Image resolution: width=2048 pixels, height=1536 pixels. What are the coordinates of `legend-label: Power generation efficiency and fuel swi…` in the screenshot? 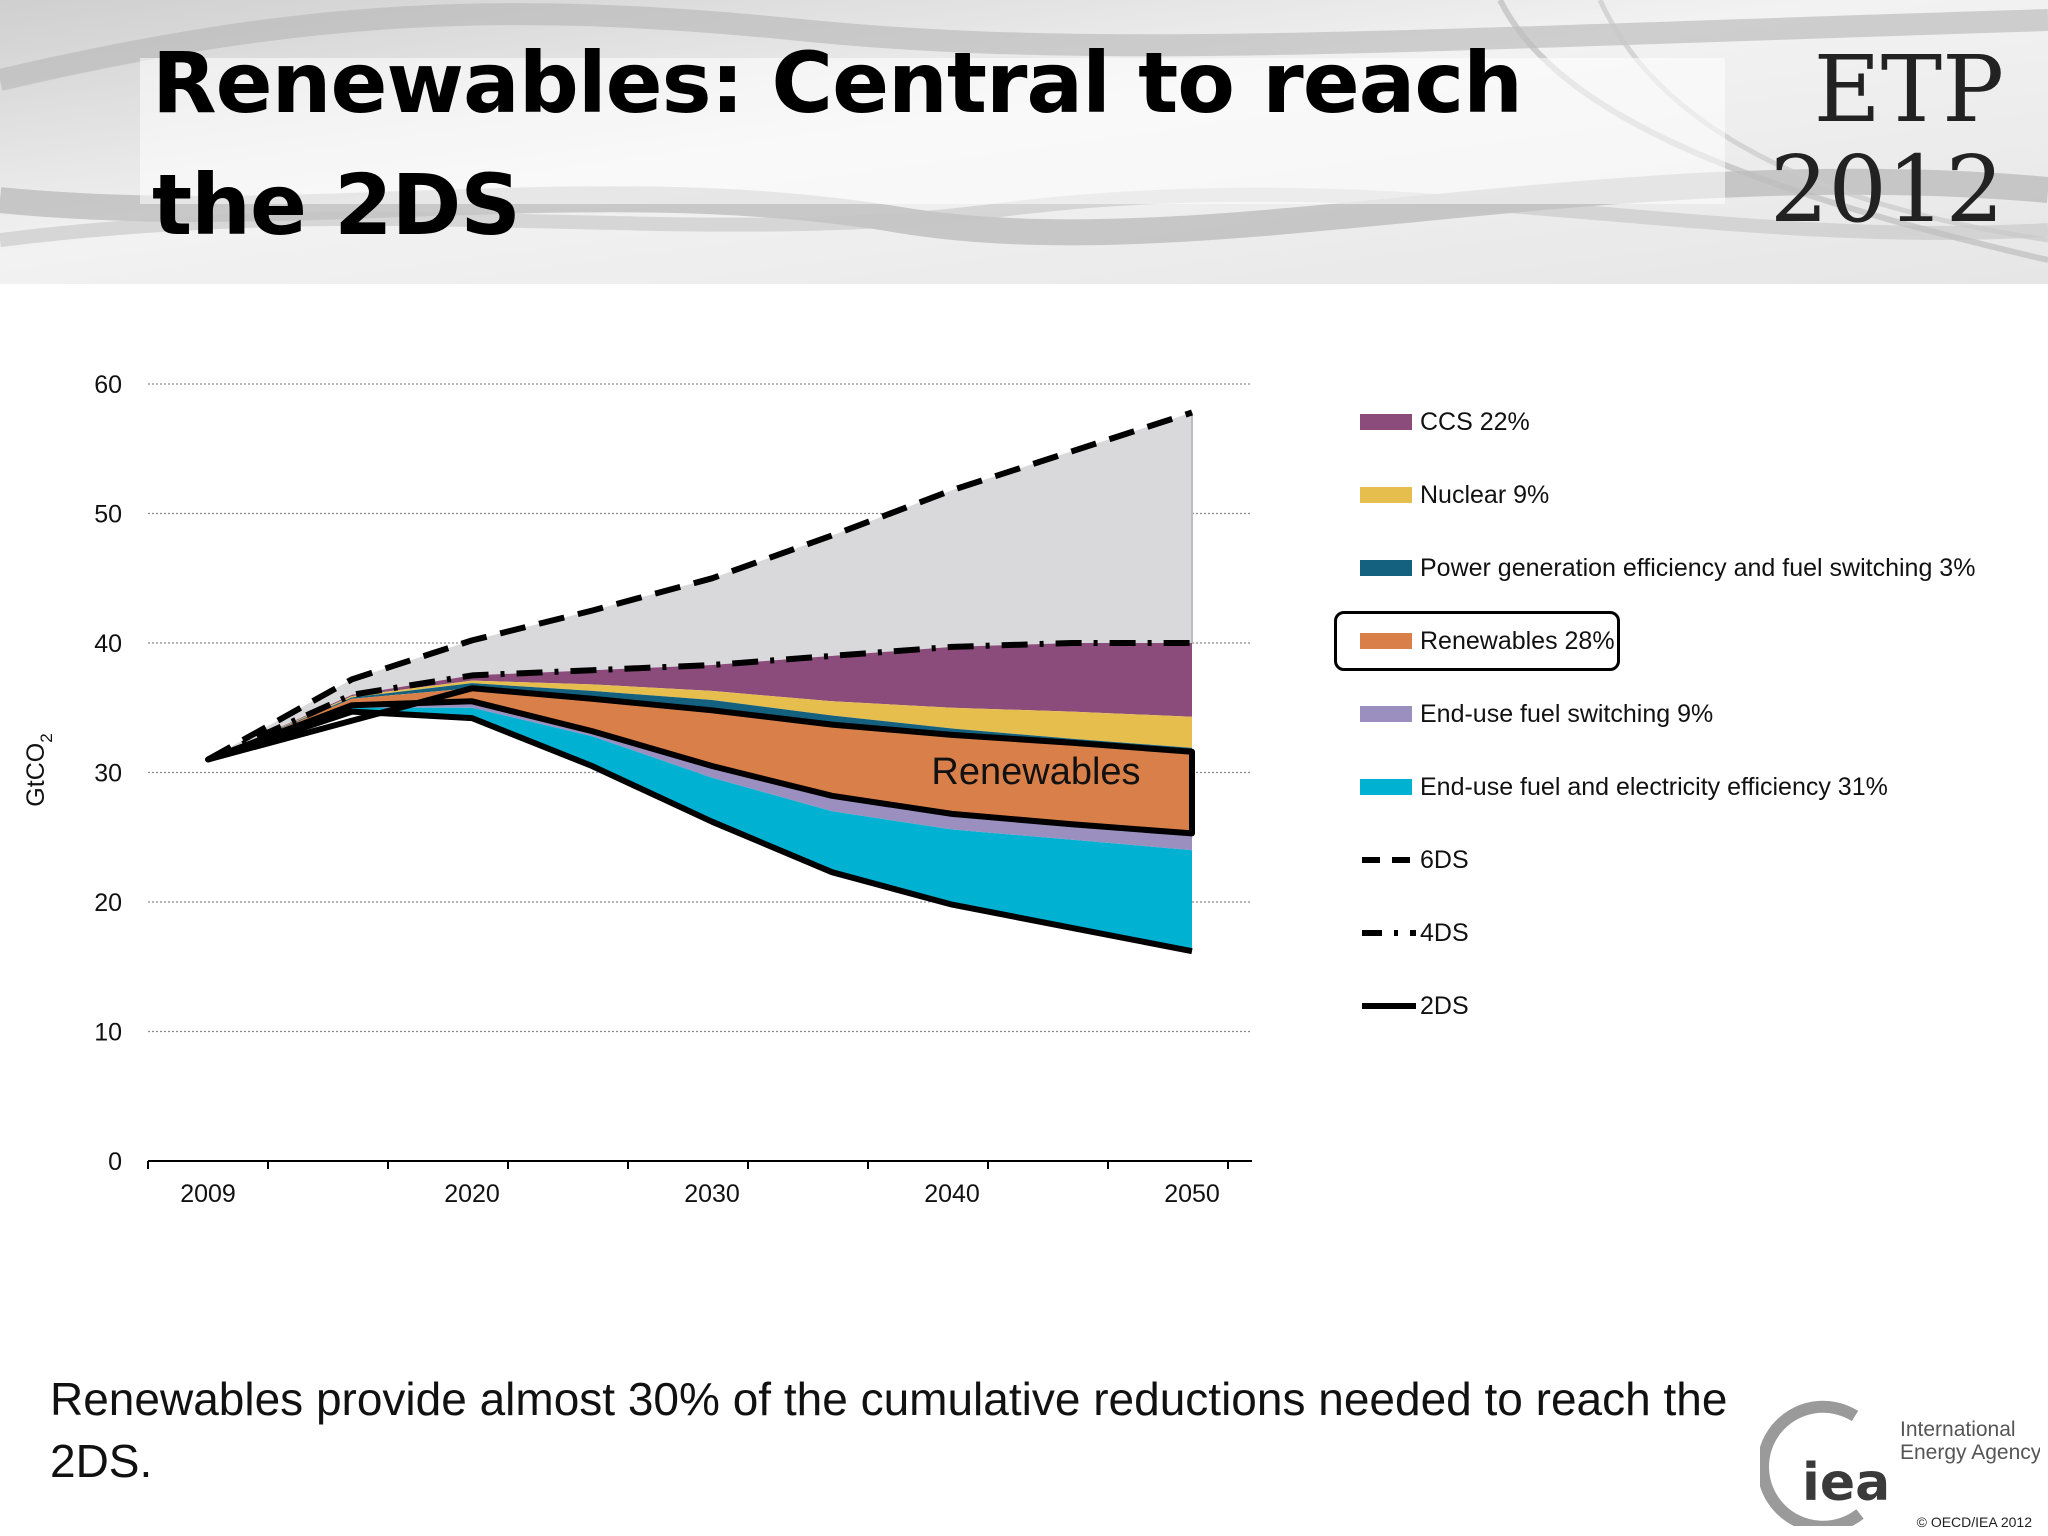 It's located at (1698, 568).